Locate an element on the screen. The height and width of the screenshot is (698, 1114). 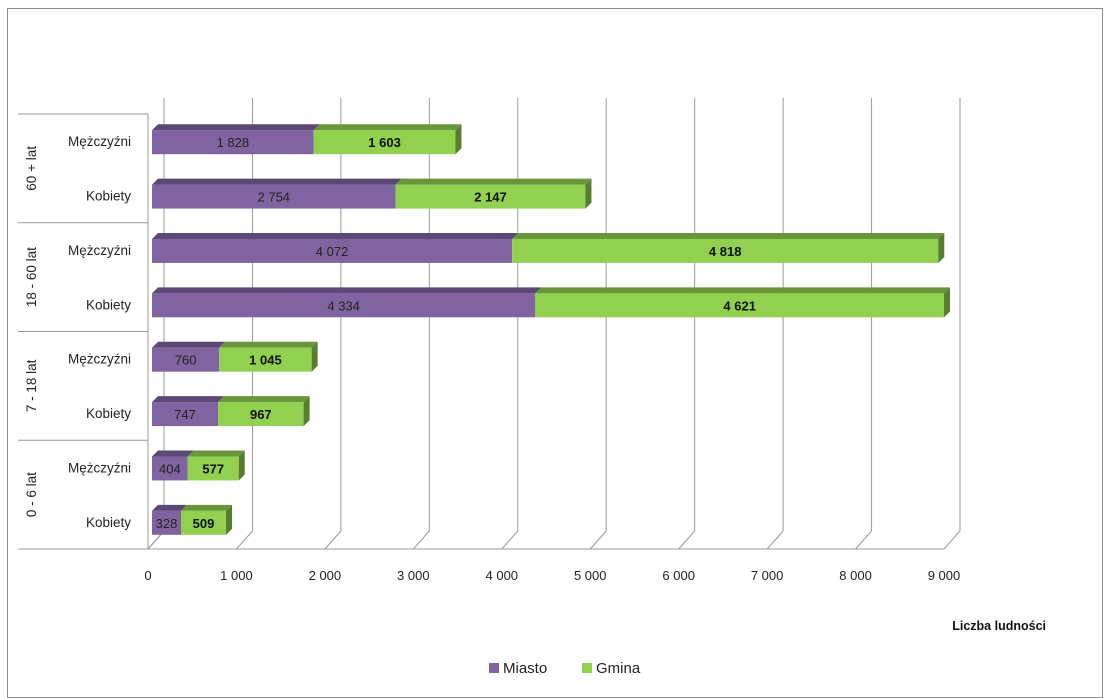
data-label-gmina: 967 is located at coordinates (261, 414).